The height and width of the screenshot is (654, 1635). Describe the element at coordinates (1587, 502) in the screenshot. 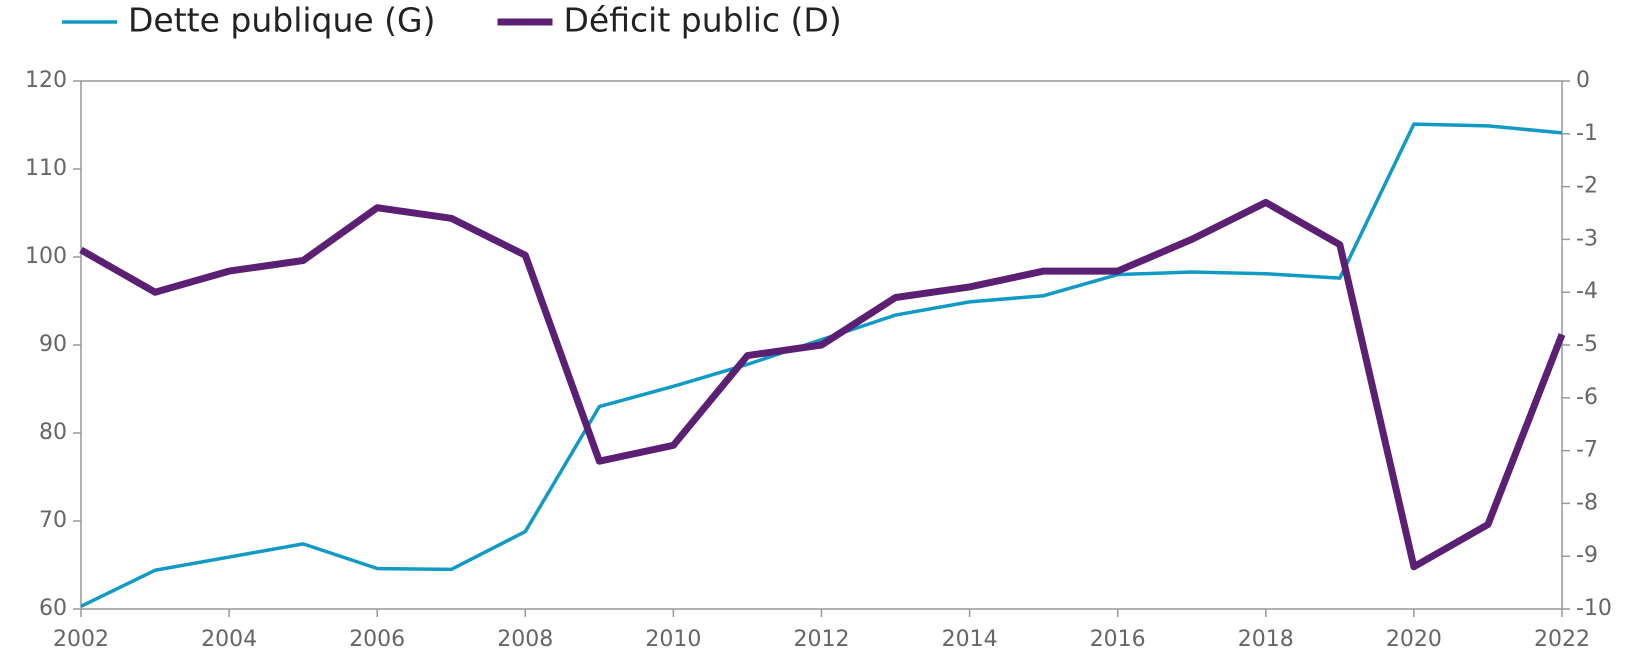

I see `y2-tick-label: -8` at that location.